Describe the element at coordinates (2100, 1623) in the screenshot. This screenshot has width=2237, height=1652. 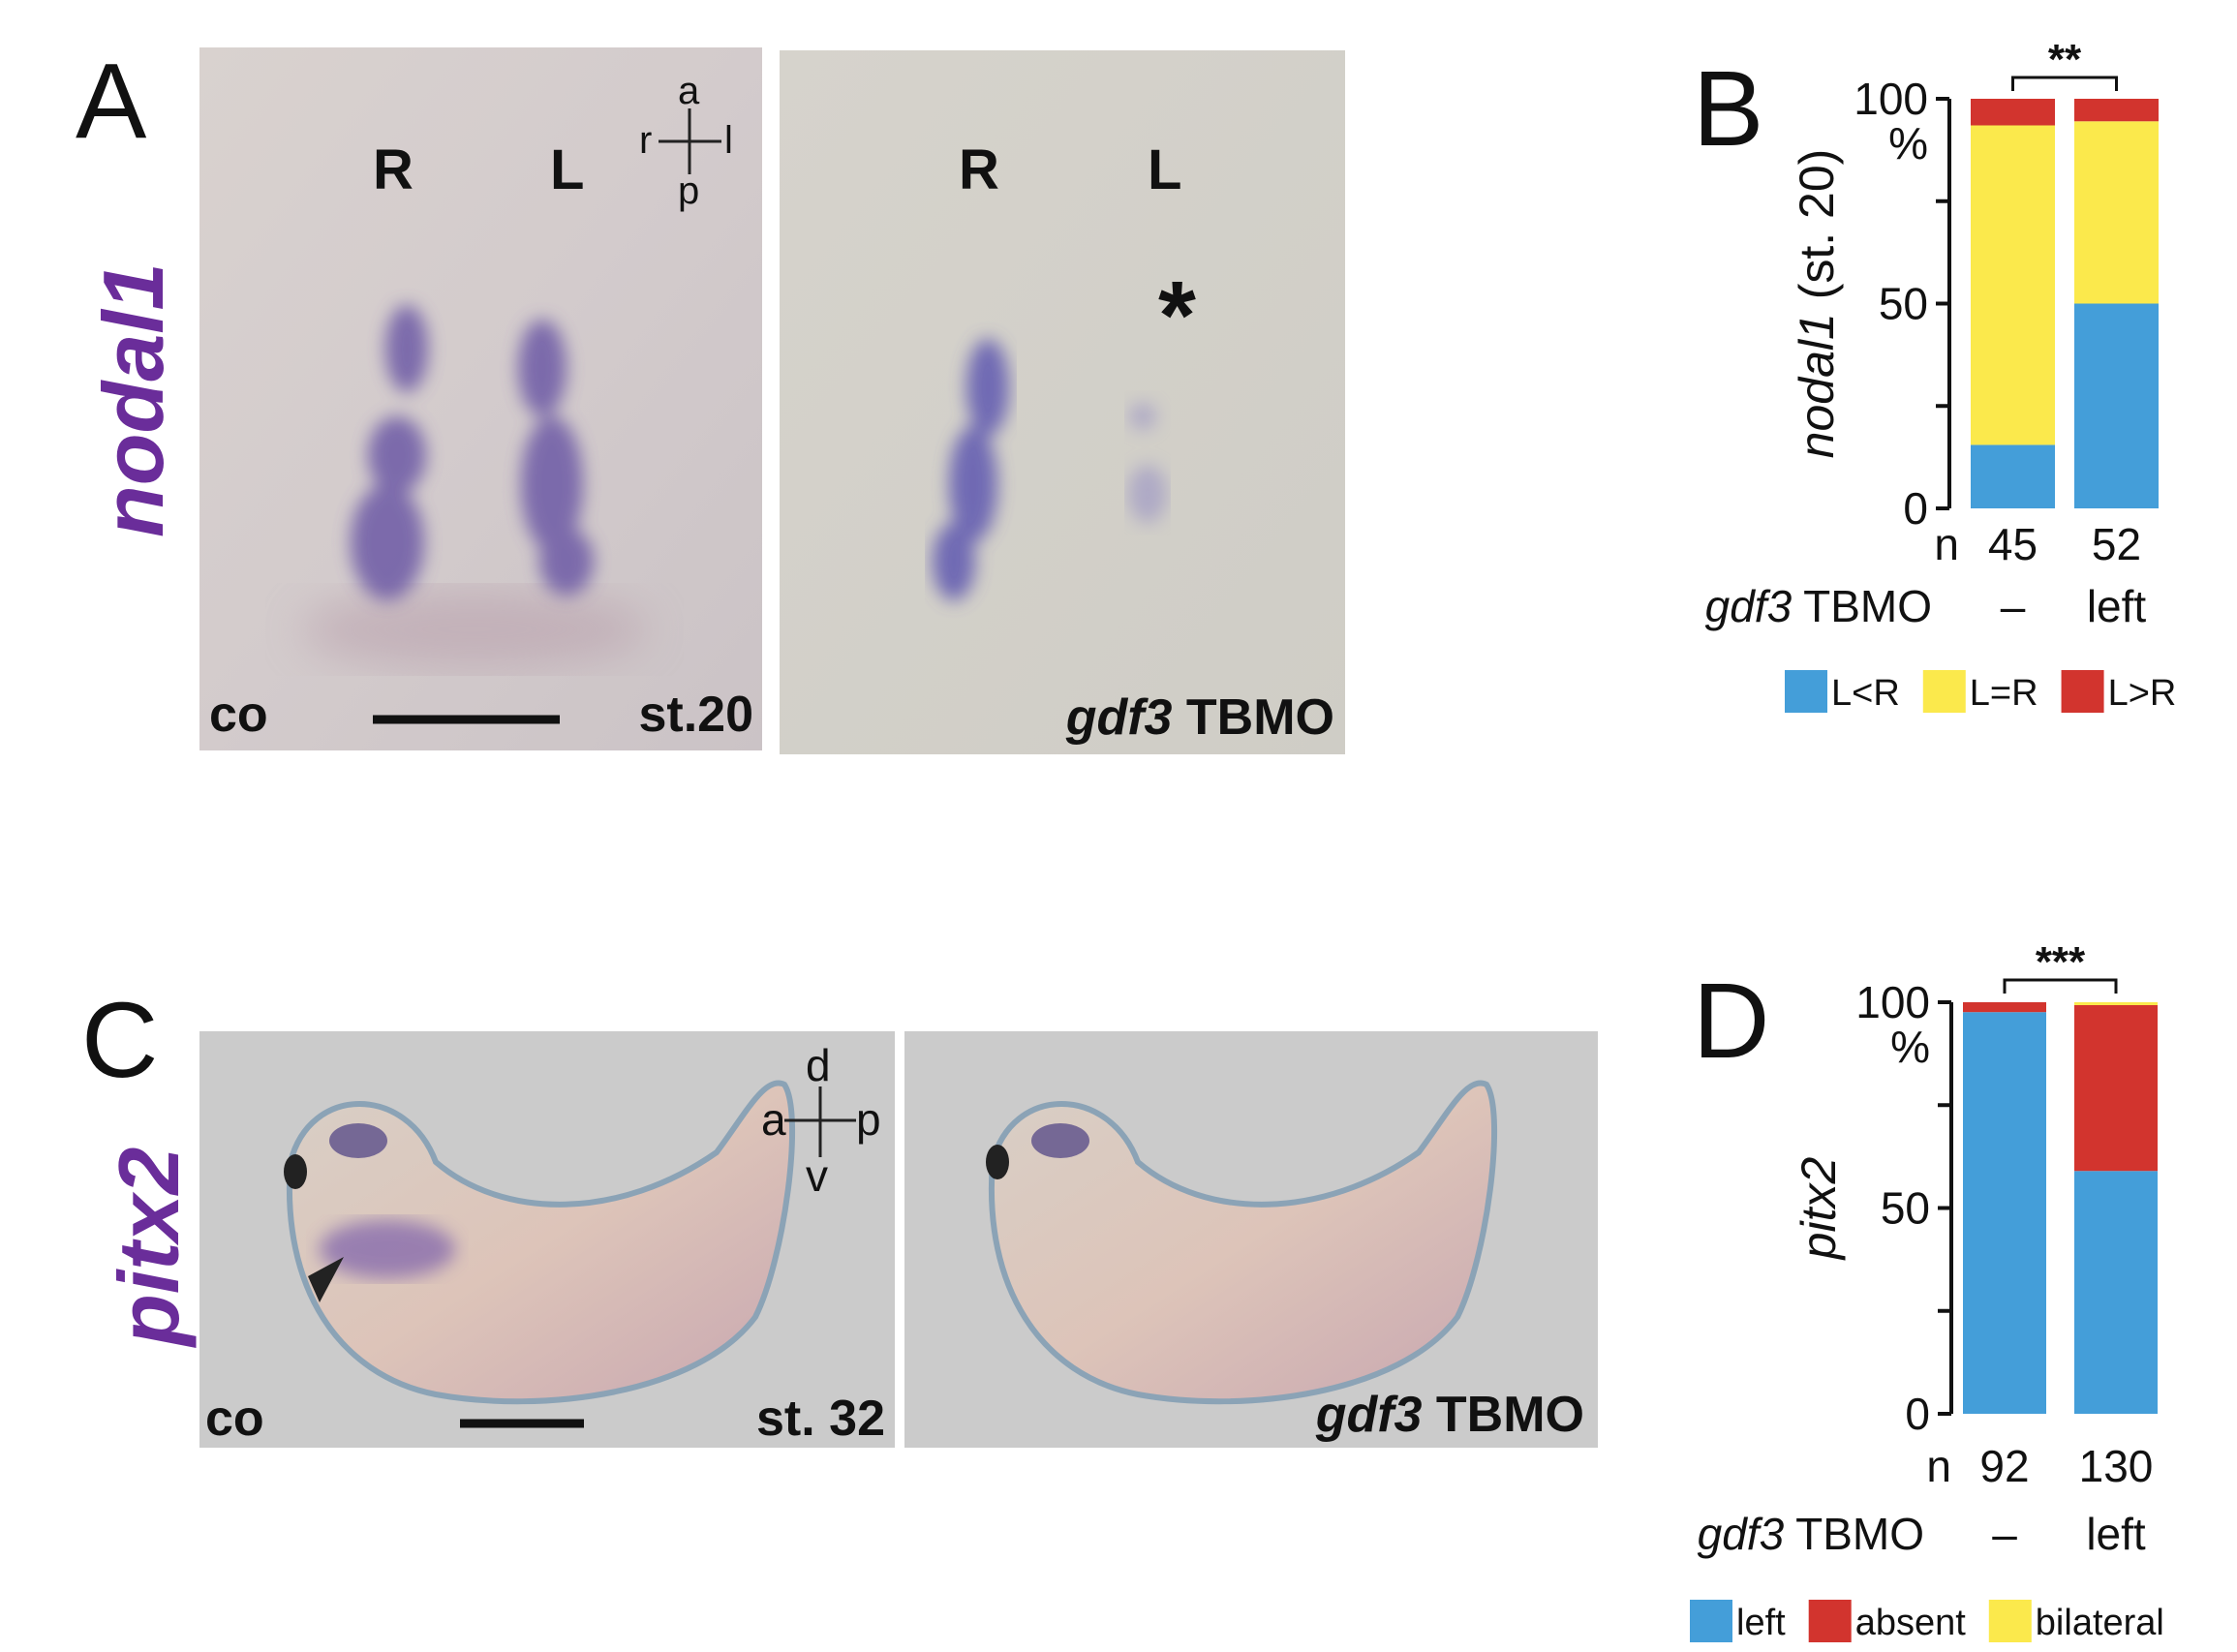
I see `legend-label: bilateral` at that location.